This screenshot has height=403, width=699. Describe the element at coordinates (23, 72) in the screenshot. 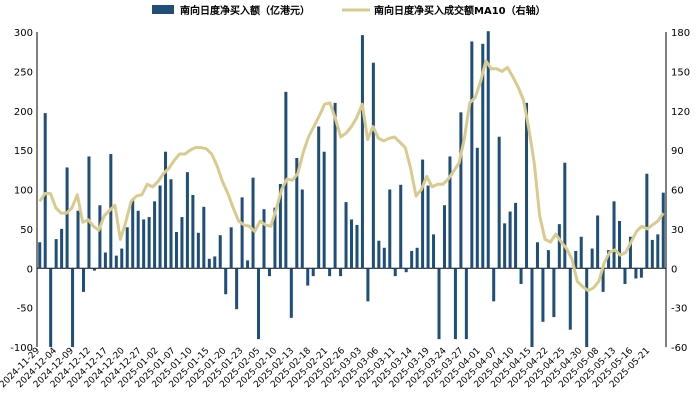

I see `left-tick-label: 250` at that location.